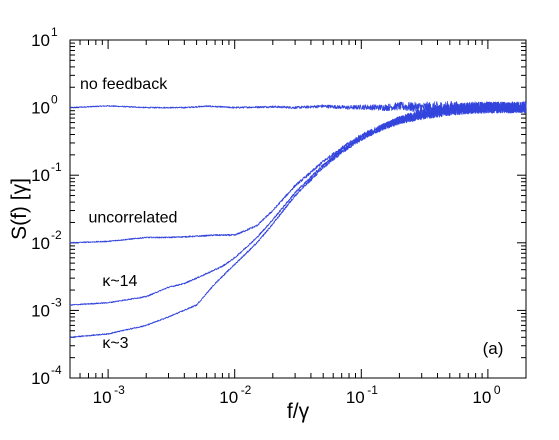 Image resolution: width=559 pixels, height=440 pixels. Describe the element at coordinates (497, 390) in the screenshot. I see `x-tick-exponent: 0` at that location.